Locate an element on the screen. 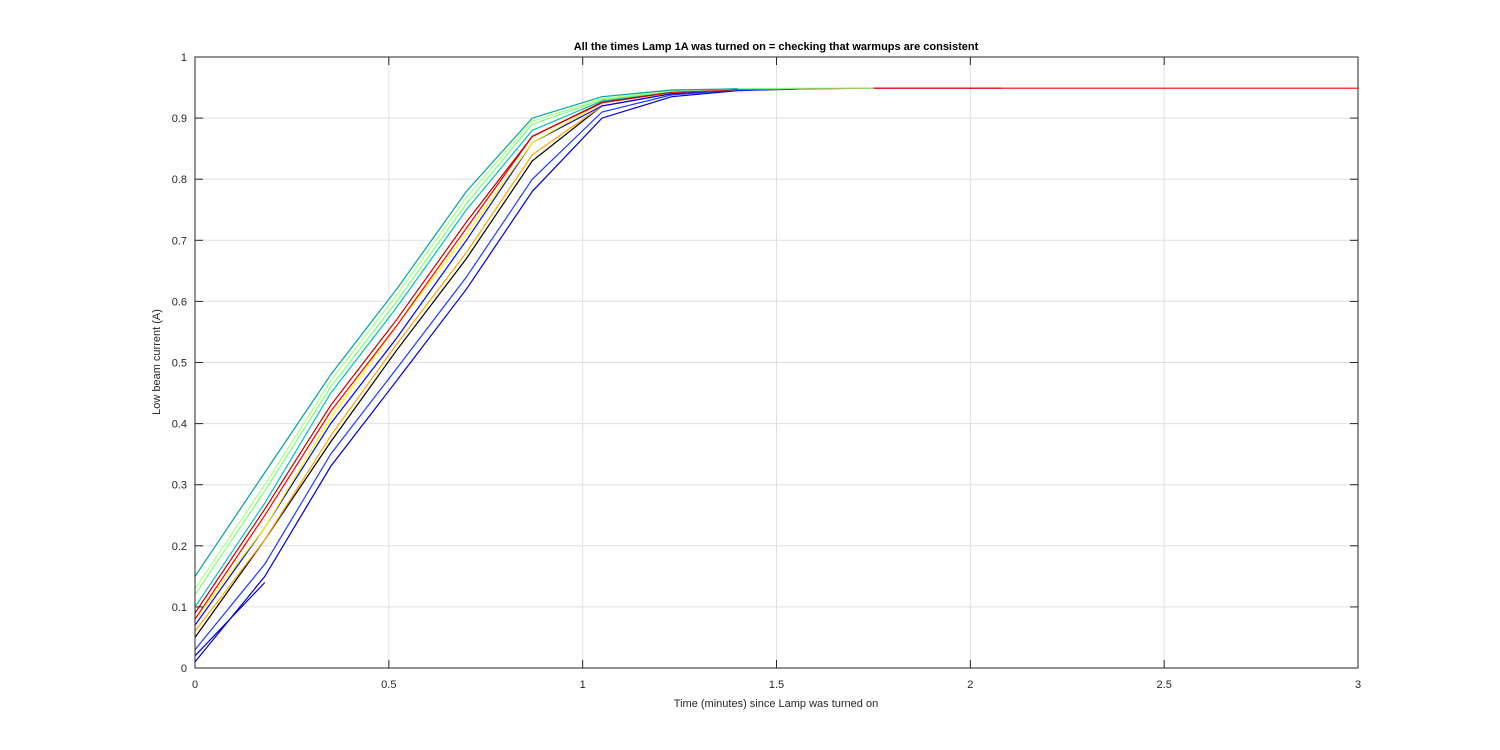  x-tick-label: 0.5 is located at coordinates (388, 685).